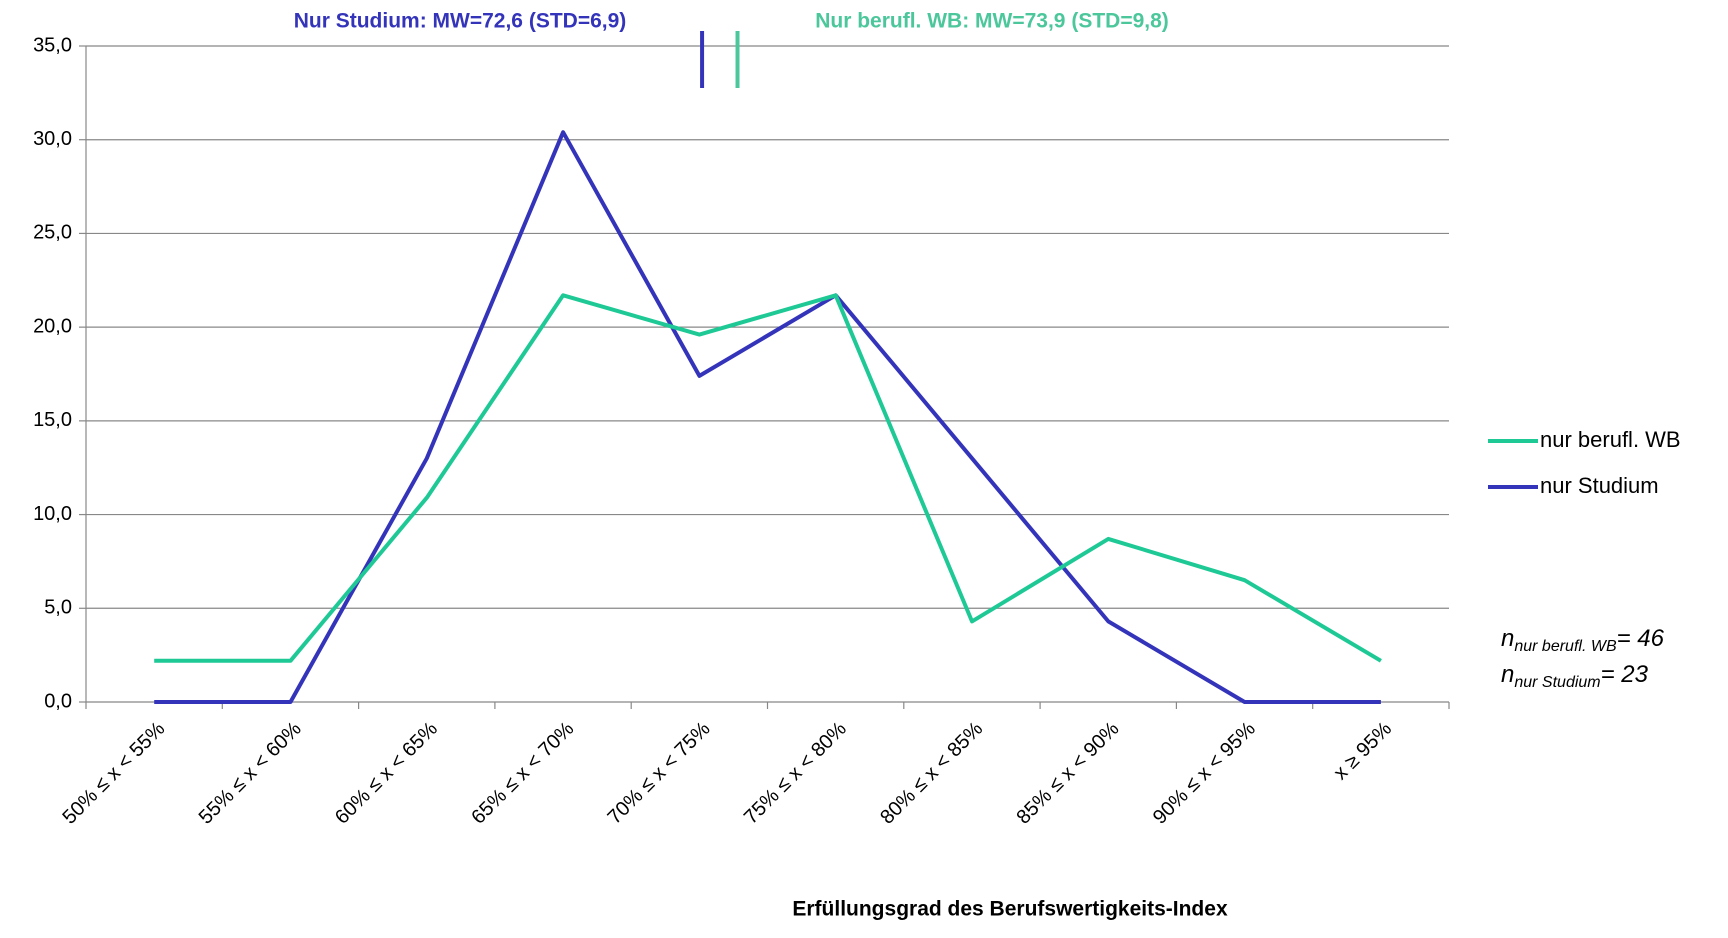 The image size is (1728, 938). What do you see at coordinates (1641, 638) in the screenshot?
I see `n-value: = 46` at bounding box center [1641, 638].